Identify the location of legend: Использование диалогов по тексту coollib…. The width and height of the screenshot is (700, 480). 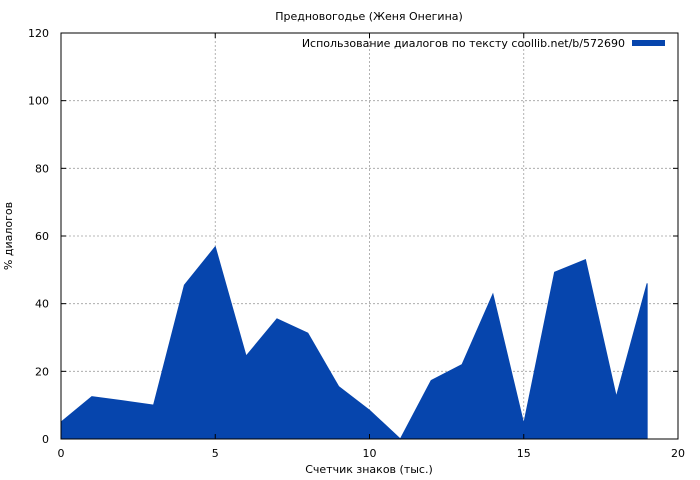
(483, 43).